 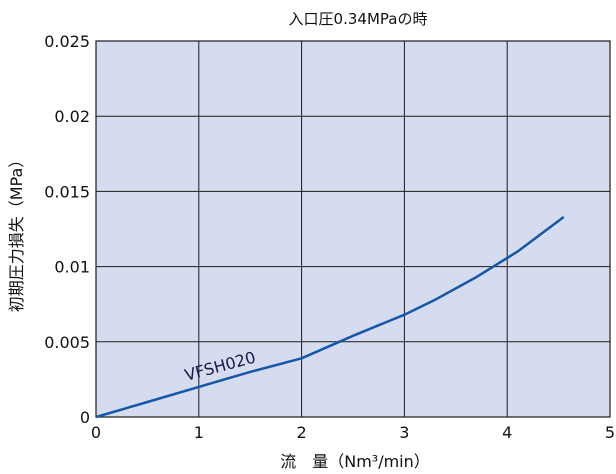 I want to click on y-tick-label: 0.005, so click(x=67, y=342).